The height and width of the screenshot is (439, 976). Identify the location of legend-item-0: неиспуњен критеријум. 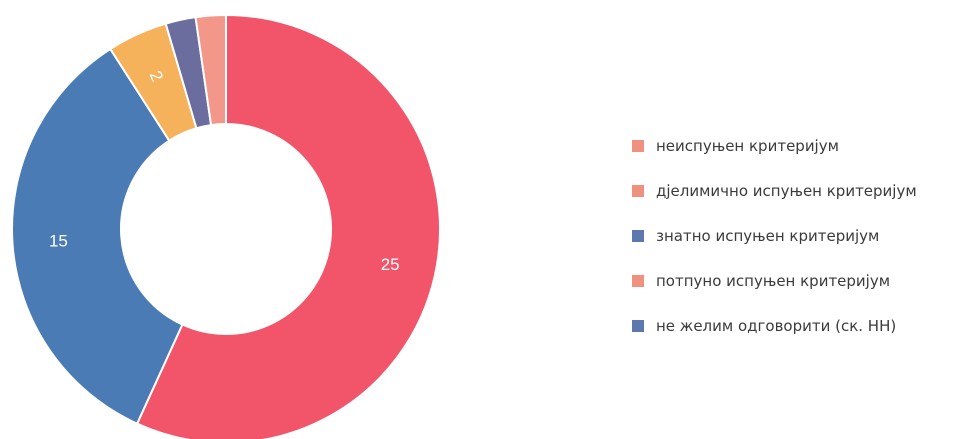
(774, 146).